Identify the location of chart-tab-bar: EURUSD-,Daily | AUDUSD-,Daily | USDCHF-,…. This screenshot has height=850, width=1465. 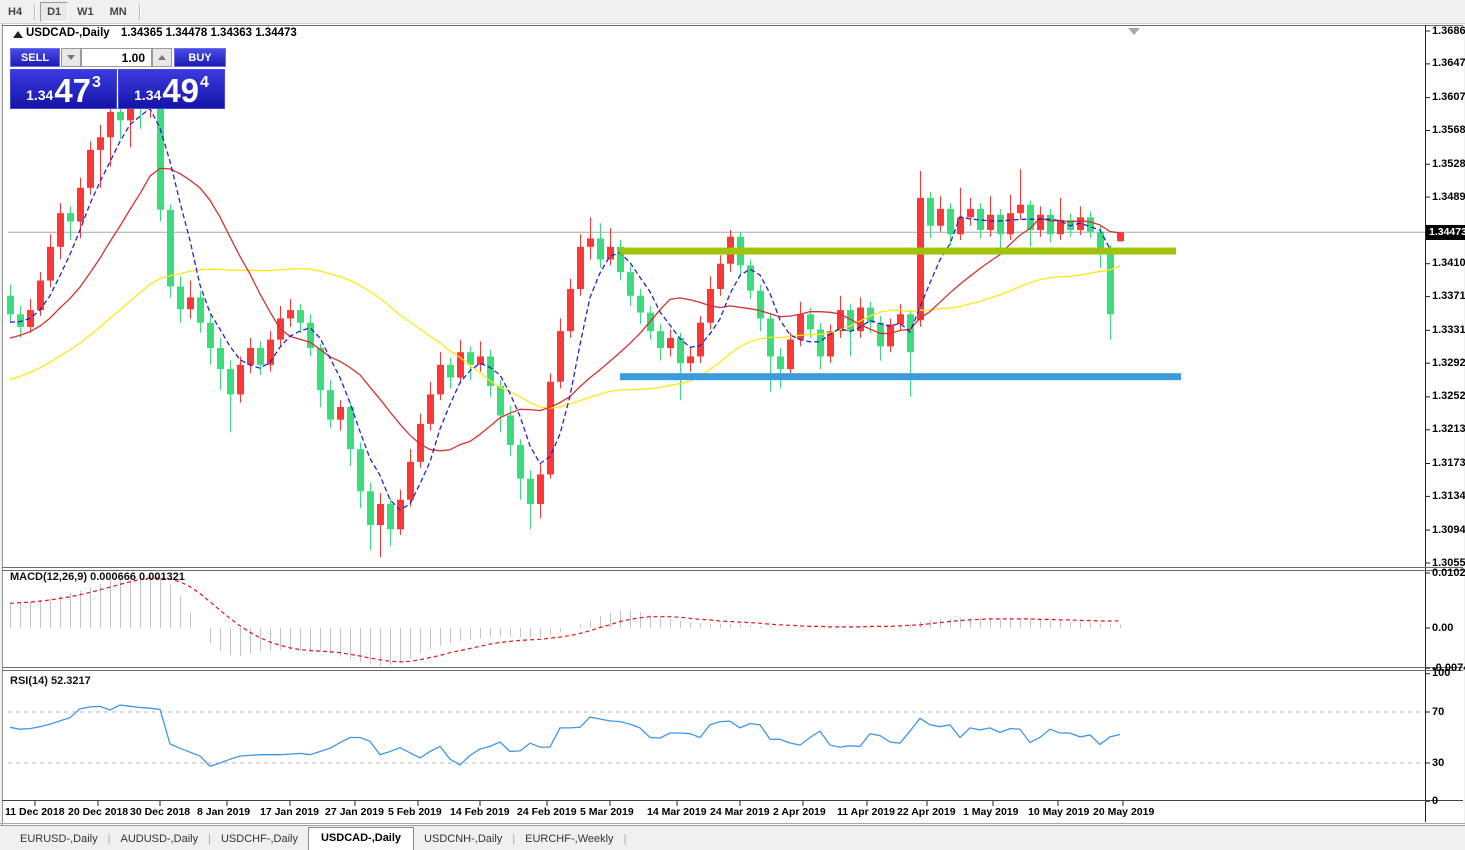
(732, 837).